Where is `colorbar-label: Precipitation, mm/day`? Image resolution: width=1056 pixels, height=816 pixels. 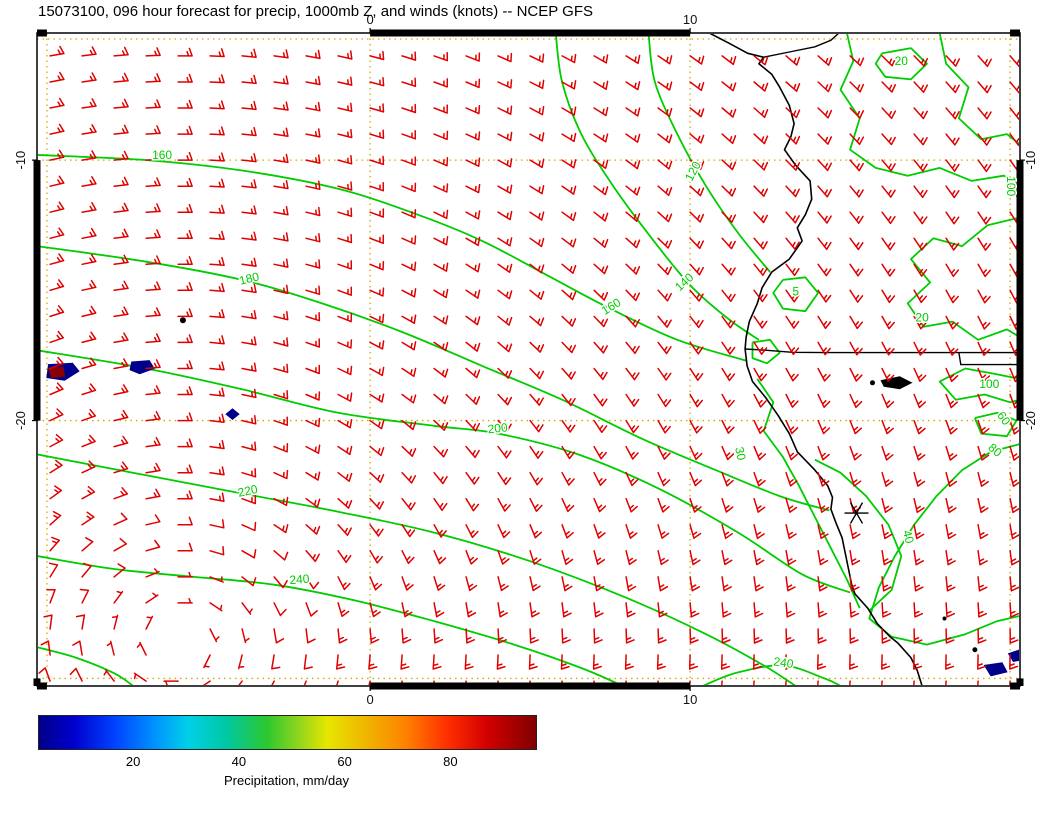
colorbar-label: Precipitation, mm/day is located at coordinates (286, 780).